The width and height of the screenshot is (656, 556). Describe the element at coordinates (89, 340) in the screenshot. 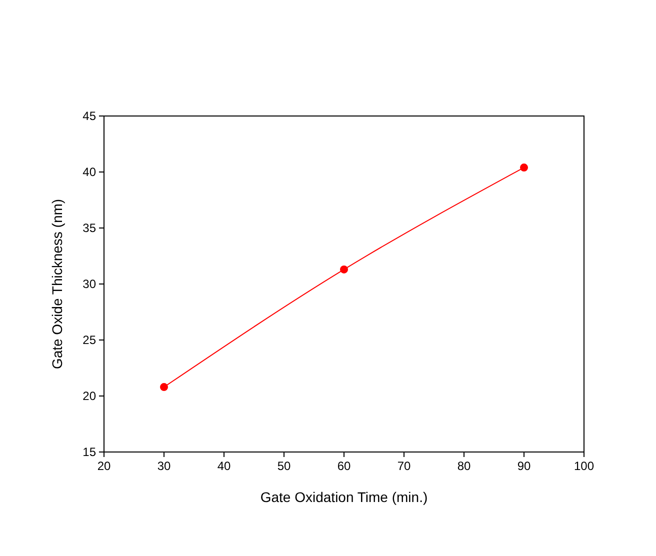

I see `y-tick-label: 25` at that location.